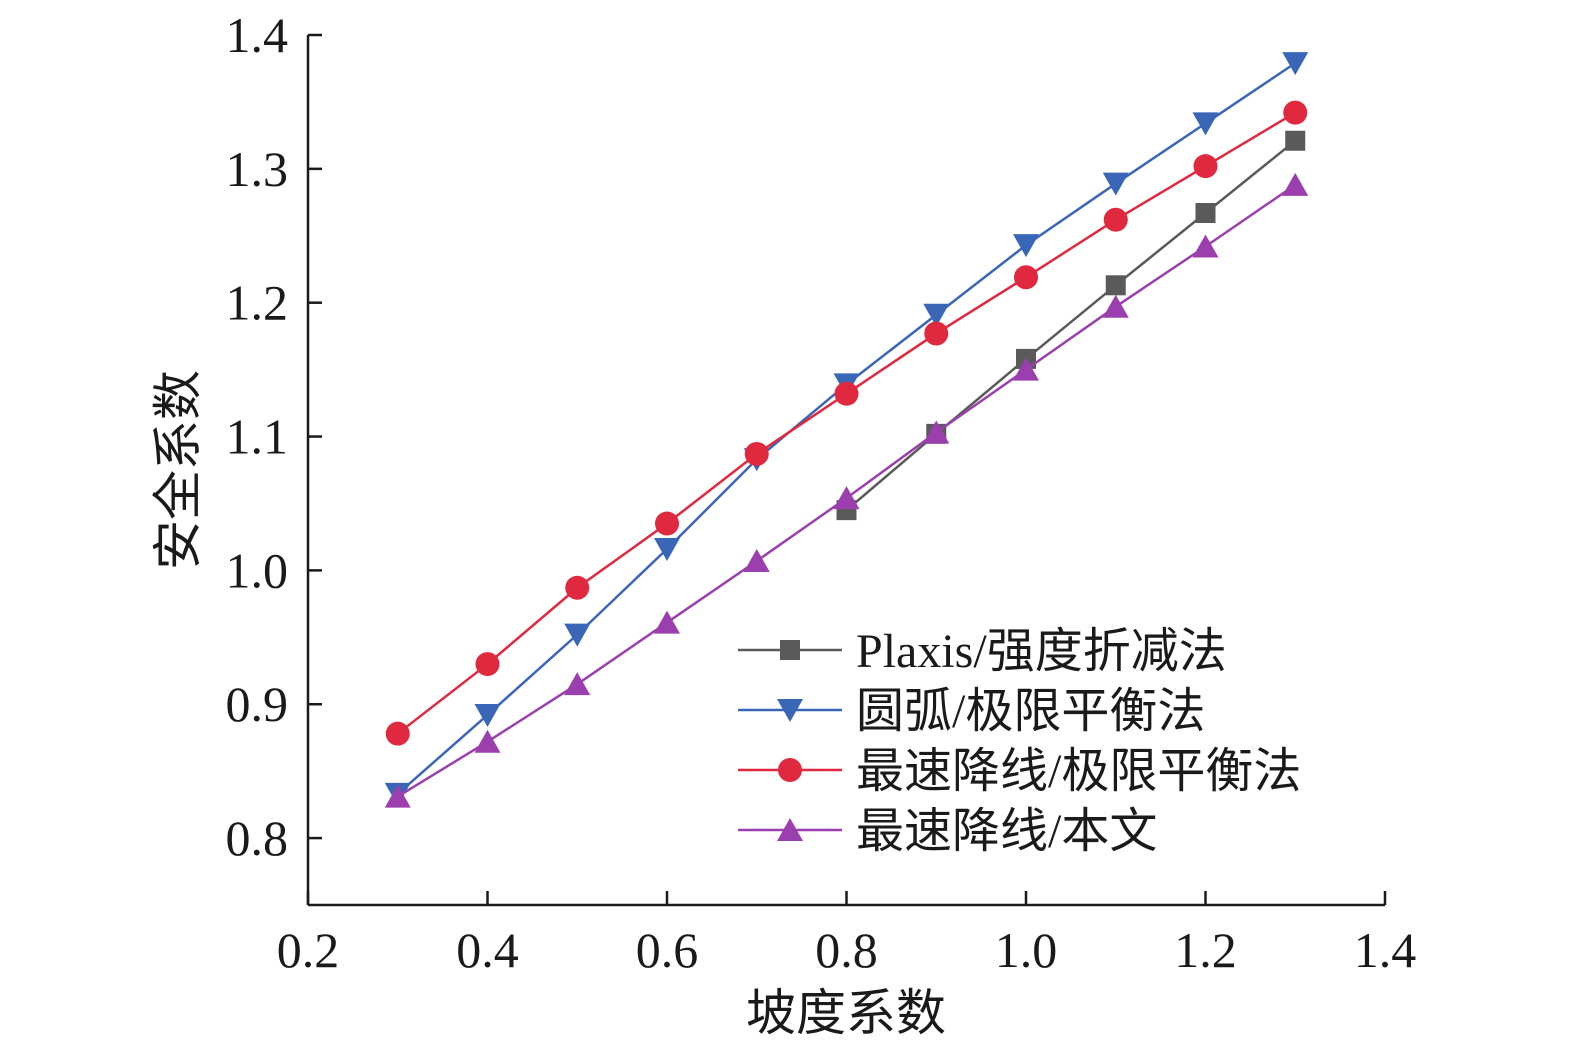 The height and width of the screenshot is (1057, 1575). I want to click on legend-label: Plaxis/强度折减法, so click(1041, 651).